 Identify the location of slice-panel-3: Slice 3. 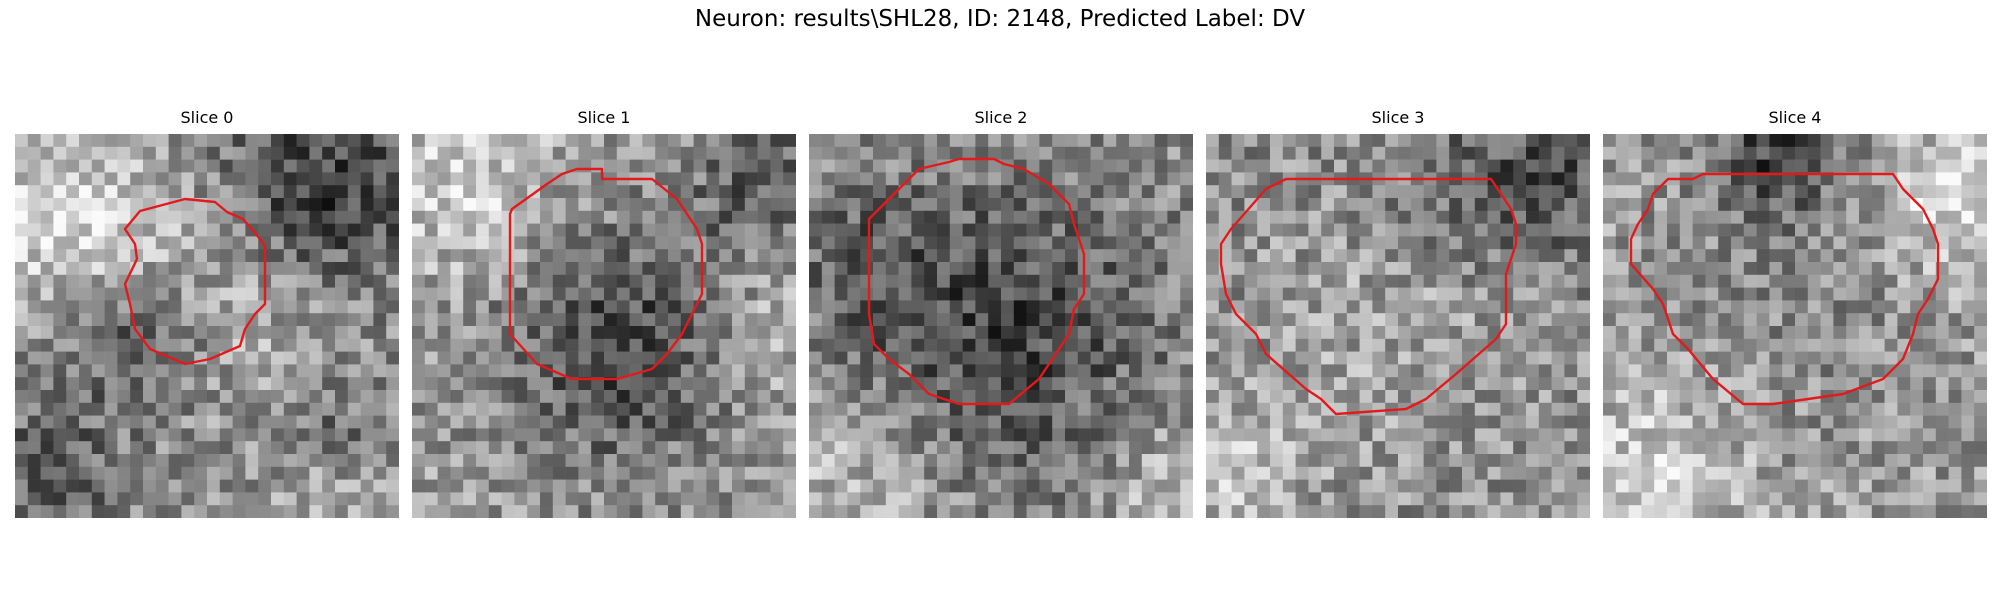
(1398, 316).